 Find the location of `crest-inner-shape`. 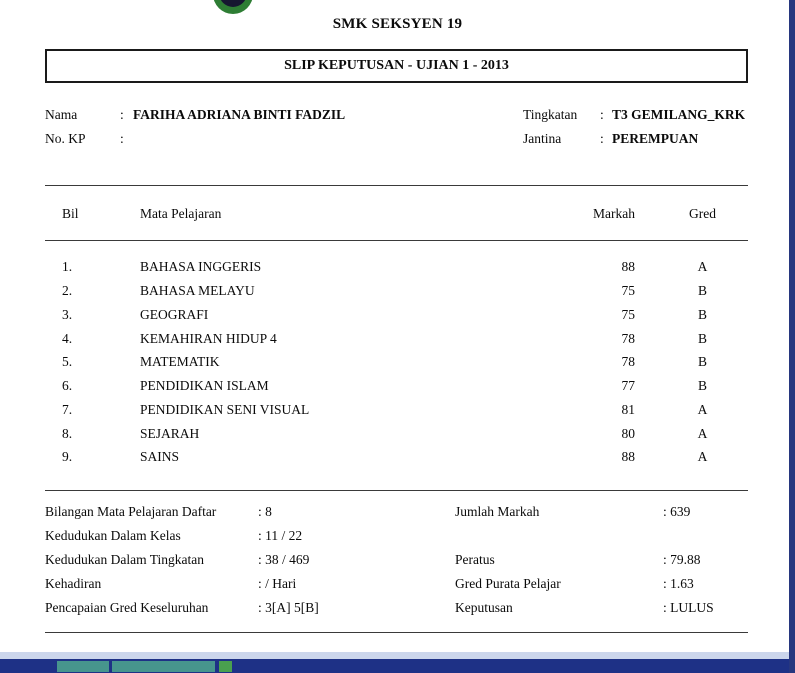

crest-inner-shape is located at coordinates (233, 3).